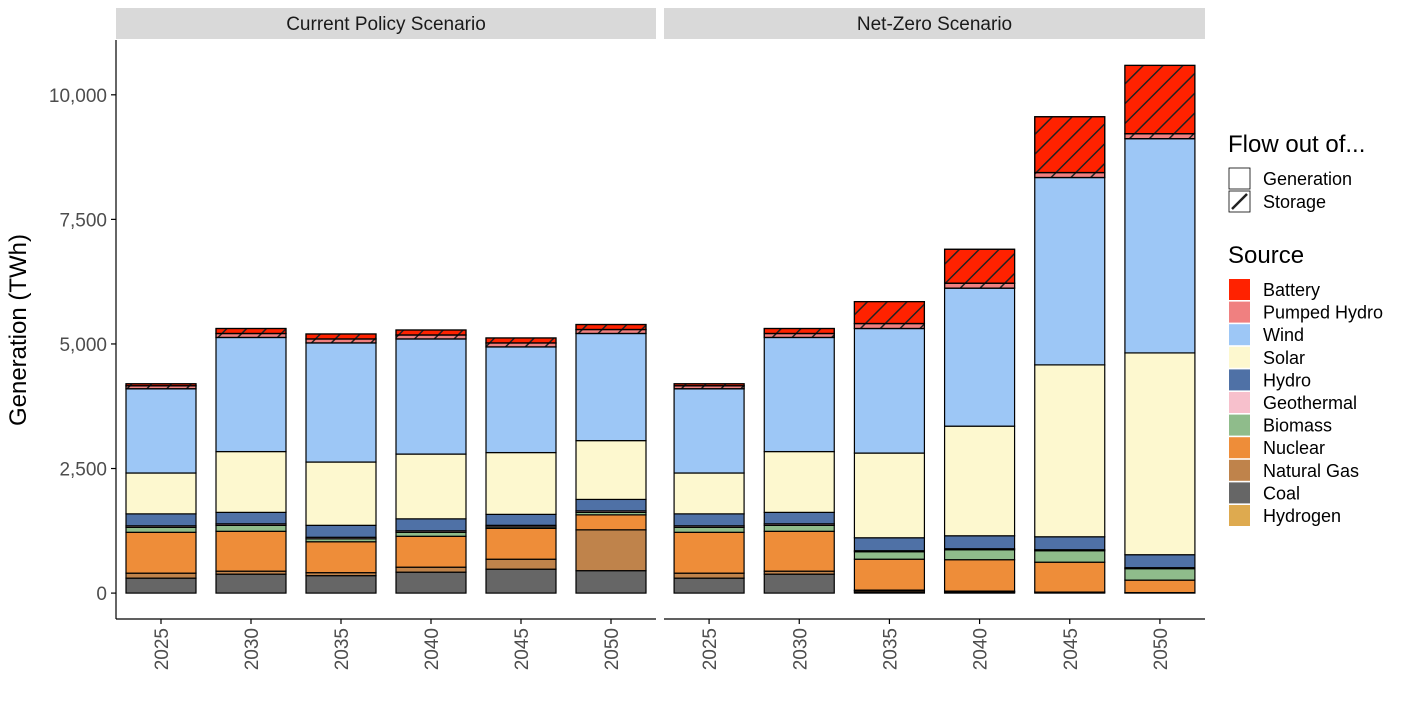  What do you see at coordinates (1239, 201) in the screenshot?
I see `legend-stripe-mark` at bounding box center [1239, 201].